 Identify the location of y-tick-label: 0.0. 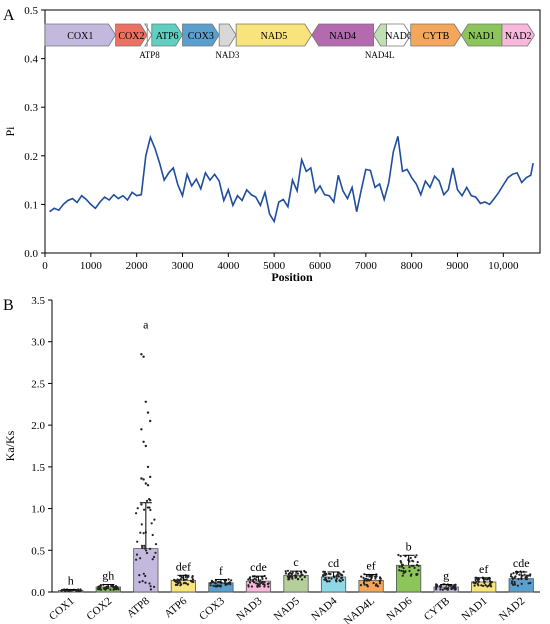
(31, 254).